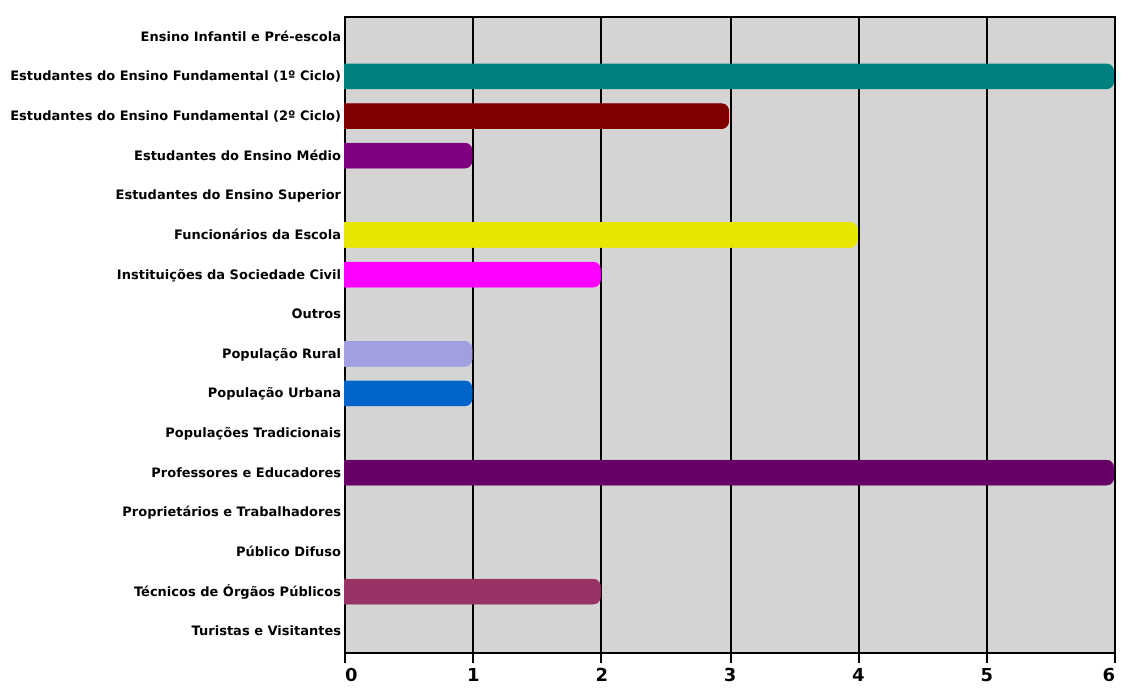 Image resolution: width=1136 pixels, height=700 pixels. I want to click on x-tick-label: 5, so click(986, 677).